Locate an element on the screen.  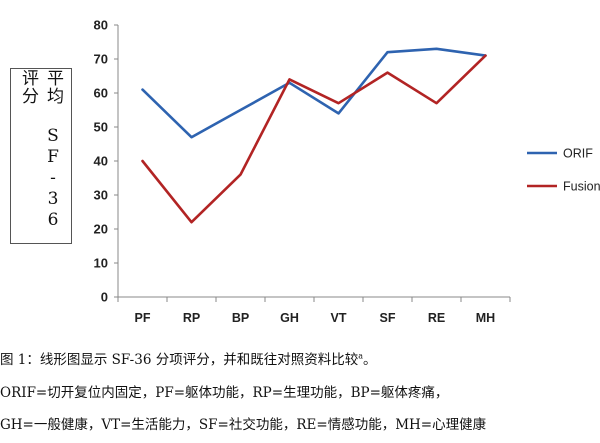
y-tick-label: 10 is located at coordinates (101, 263).